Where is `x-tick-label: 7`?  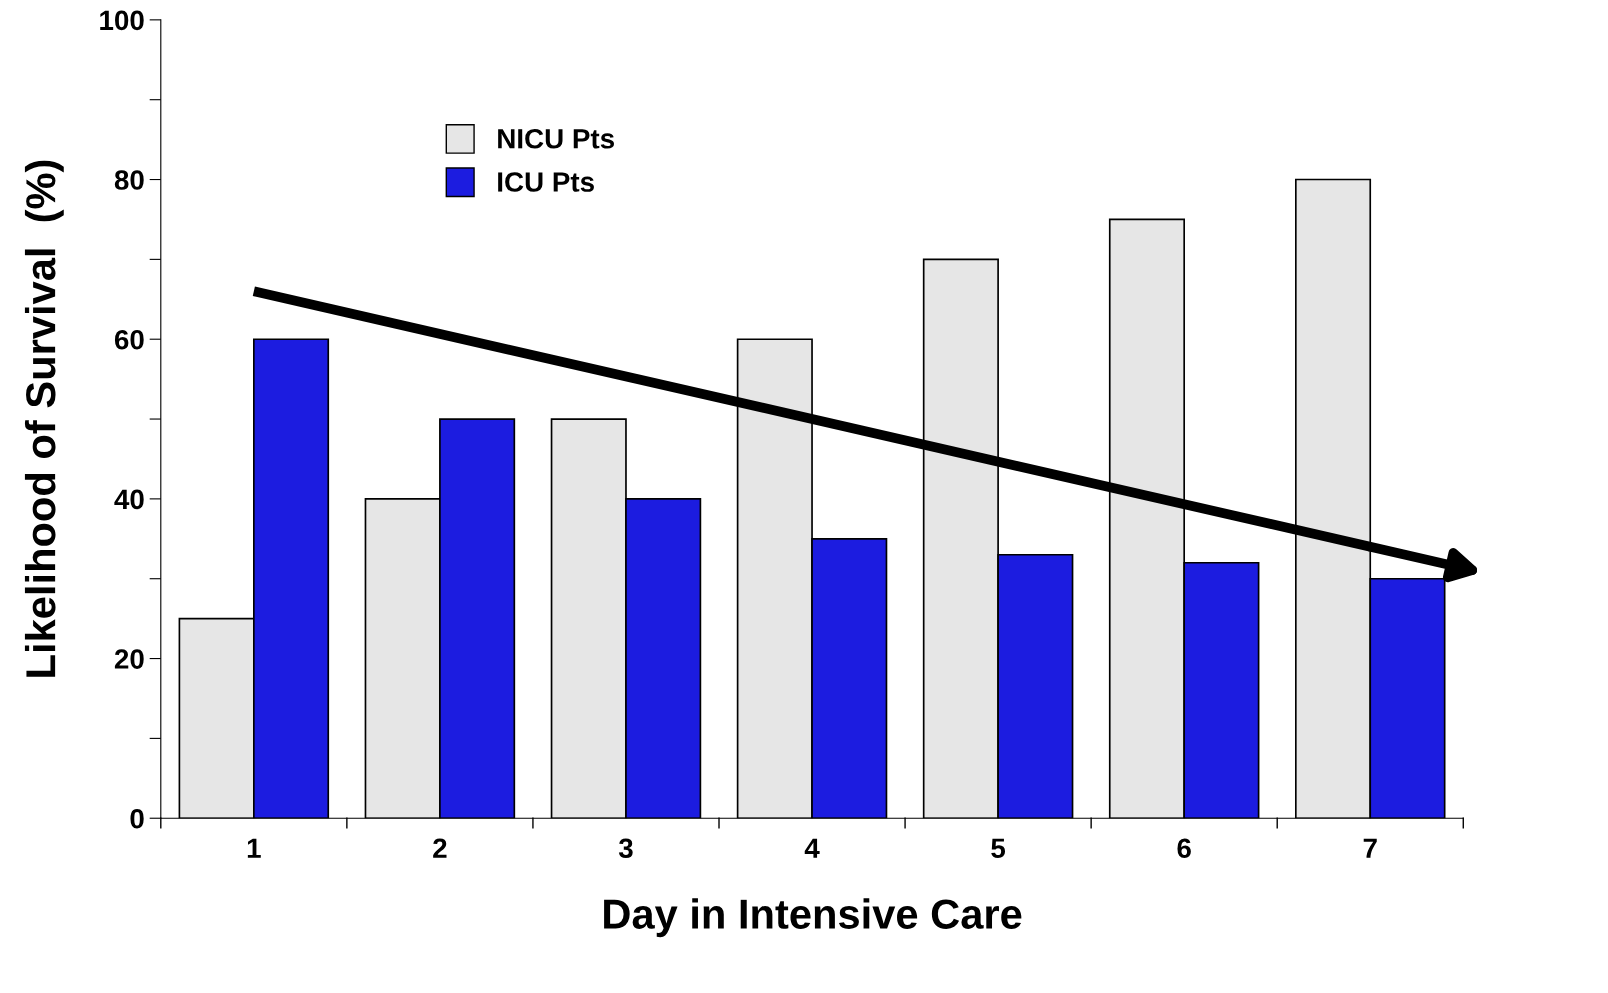 x-tick-label: 7 is located at coordinates (1370, 848).